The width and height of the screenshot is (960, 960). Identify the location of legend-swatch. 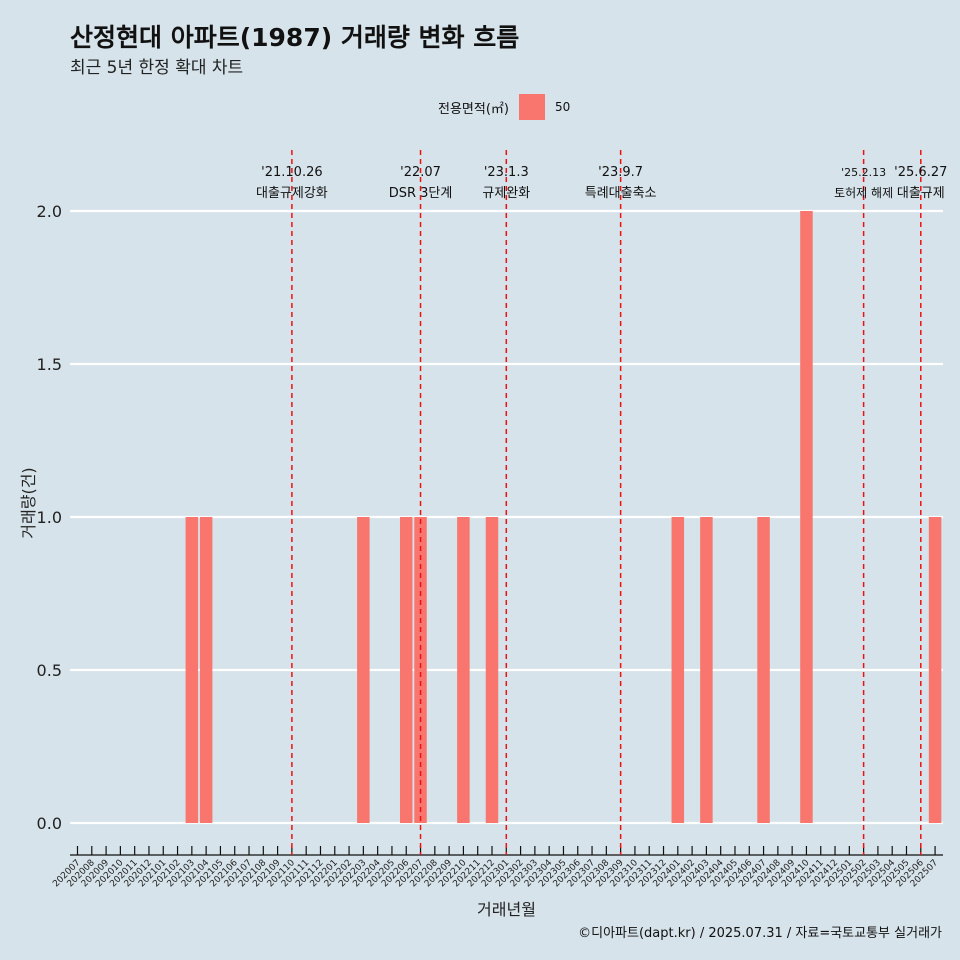
(531, 107).